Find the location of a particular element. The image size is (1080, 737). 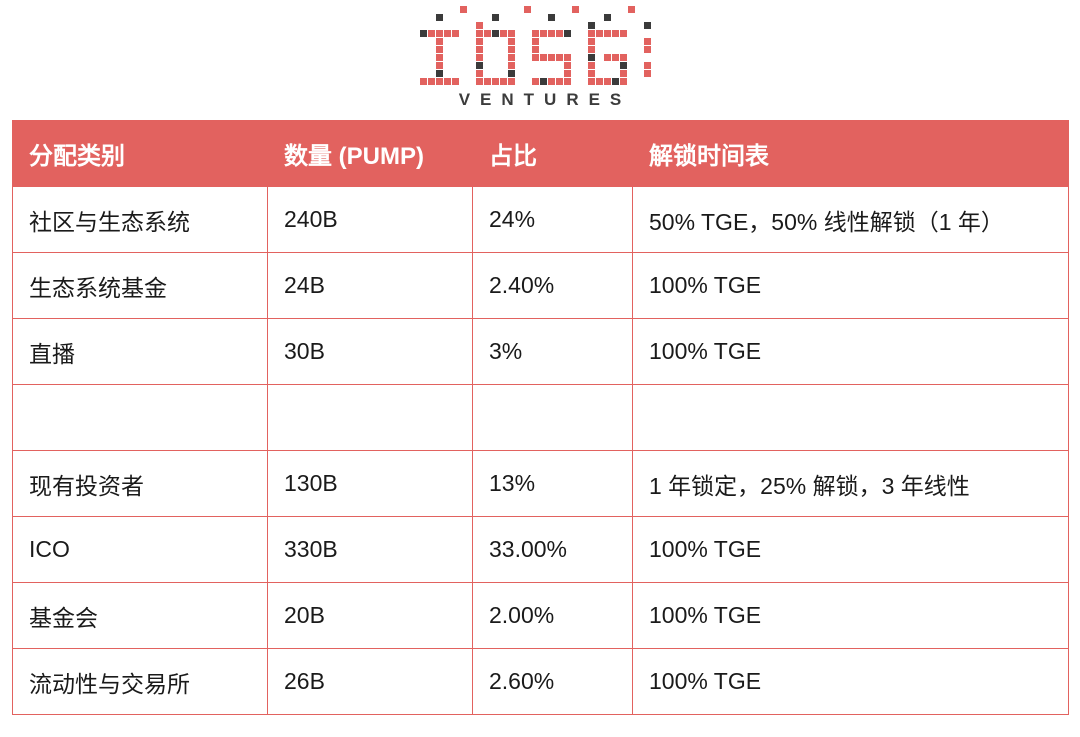

table-cell: 1 年锁定，25% 解锁，3 年线性 is located at coordinates (850, 483).